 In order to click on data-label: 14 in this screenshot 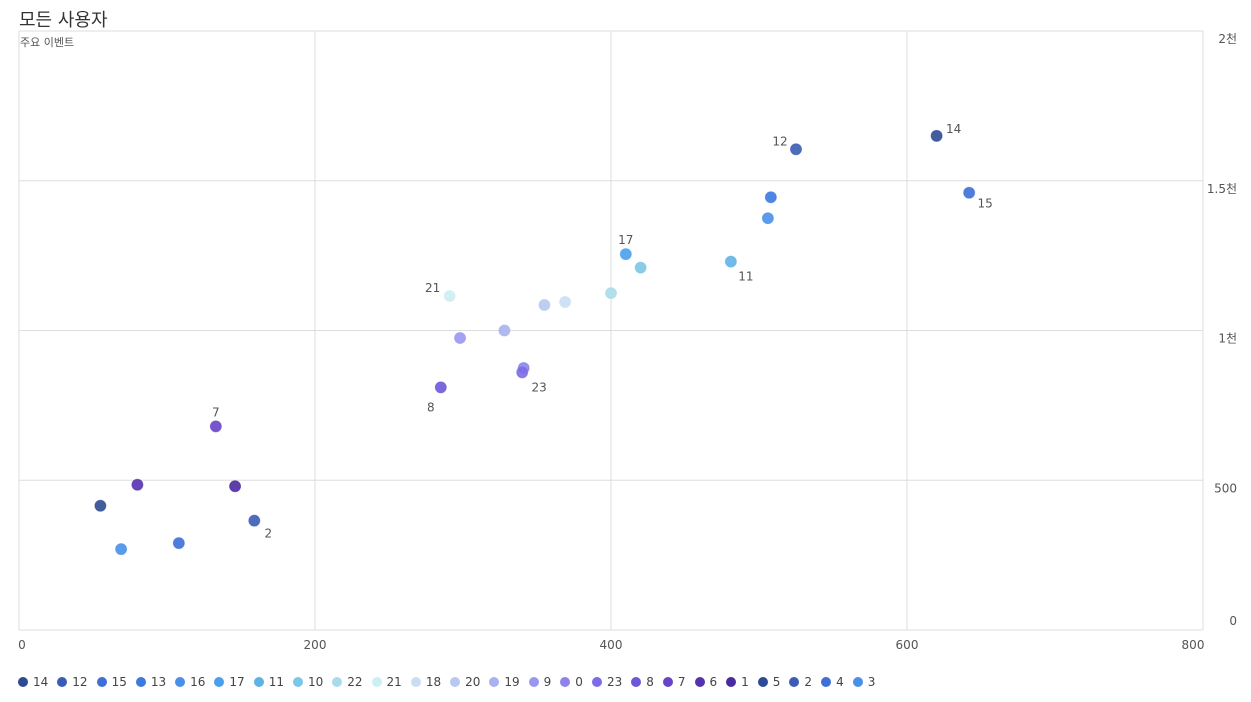, I will do `click(953, 129)`.